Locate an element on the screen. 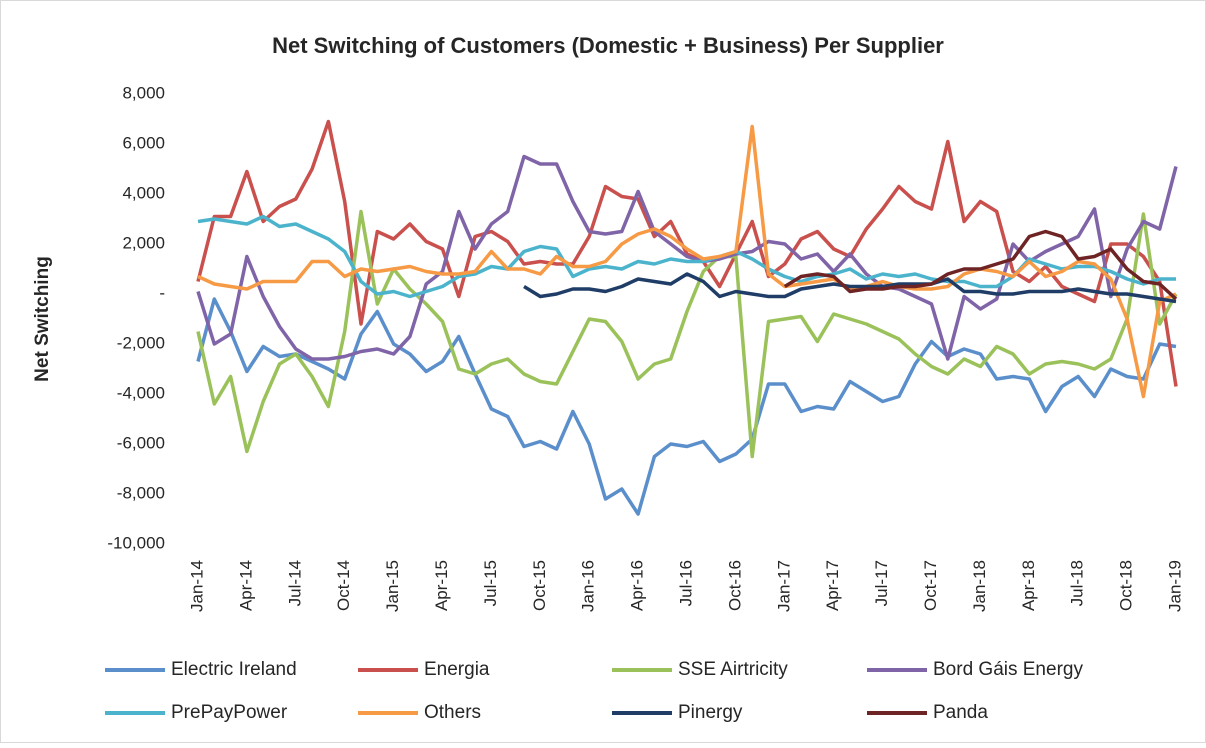 This screenshot has height=748, width=1206. x-tick-label: Oct-14 is located at coordinates (343, 585).